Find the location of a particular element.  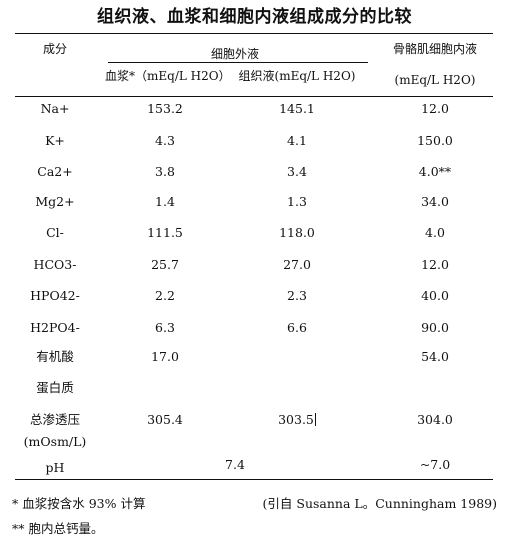

row-plasma: 2.2 is located at coordinates (165, 295).